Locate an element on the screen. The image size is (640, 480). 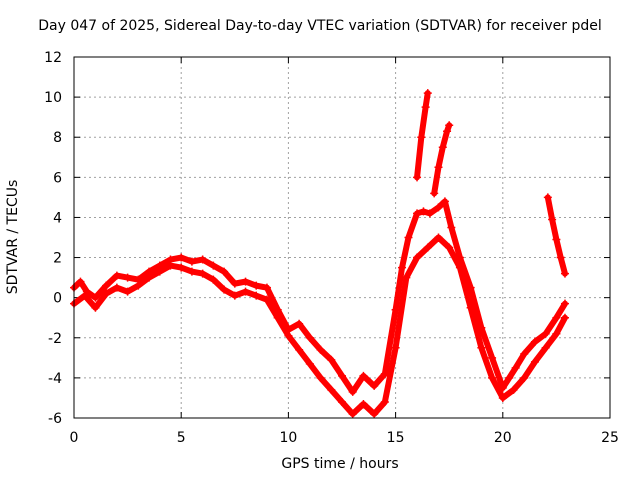
x-tick-label: 25 is located at coordinates (610, 438).